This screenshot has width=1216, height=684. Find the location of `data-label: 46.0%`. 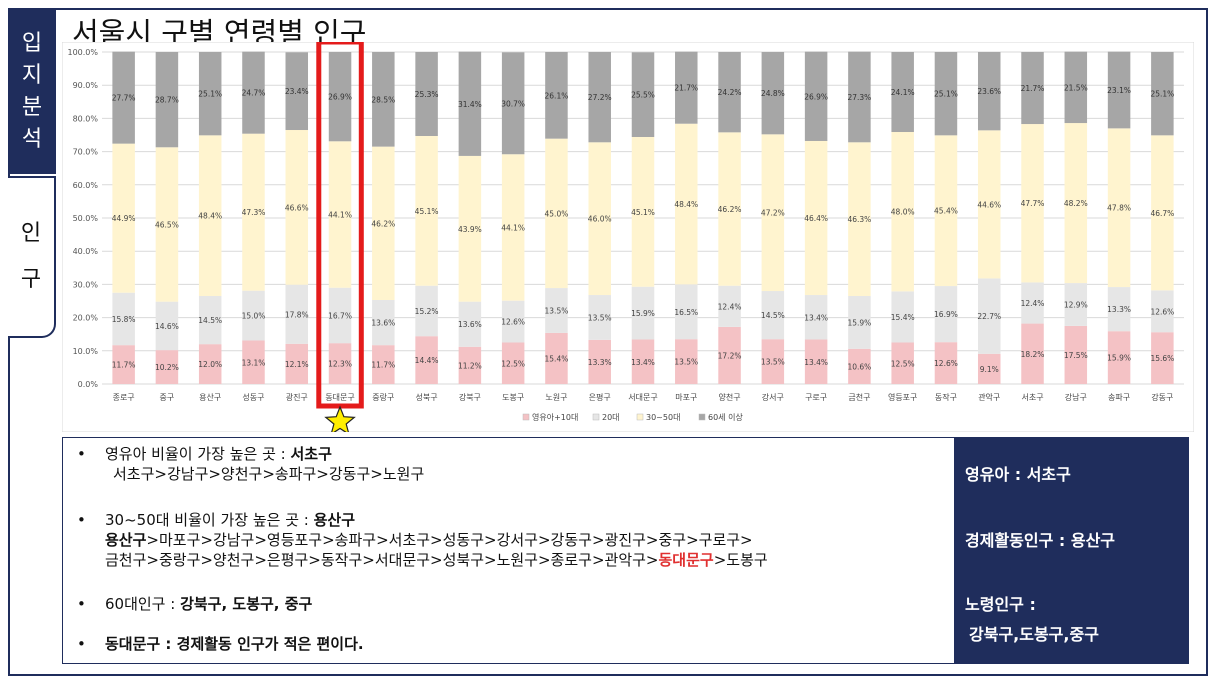

data-label: 46.0% is located at coordinates (600, 219).